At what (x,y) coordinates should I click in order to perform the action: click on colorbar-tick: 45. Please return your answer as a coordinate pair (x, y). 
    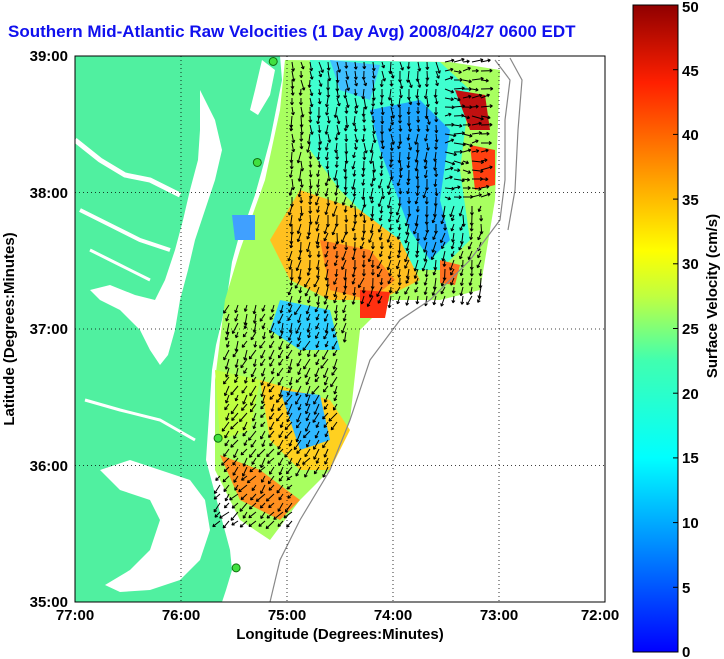
    Looking at the image, I should click on (690, 71).